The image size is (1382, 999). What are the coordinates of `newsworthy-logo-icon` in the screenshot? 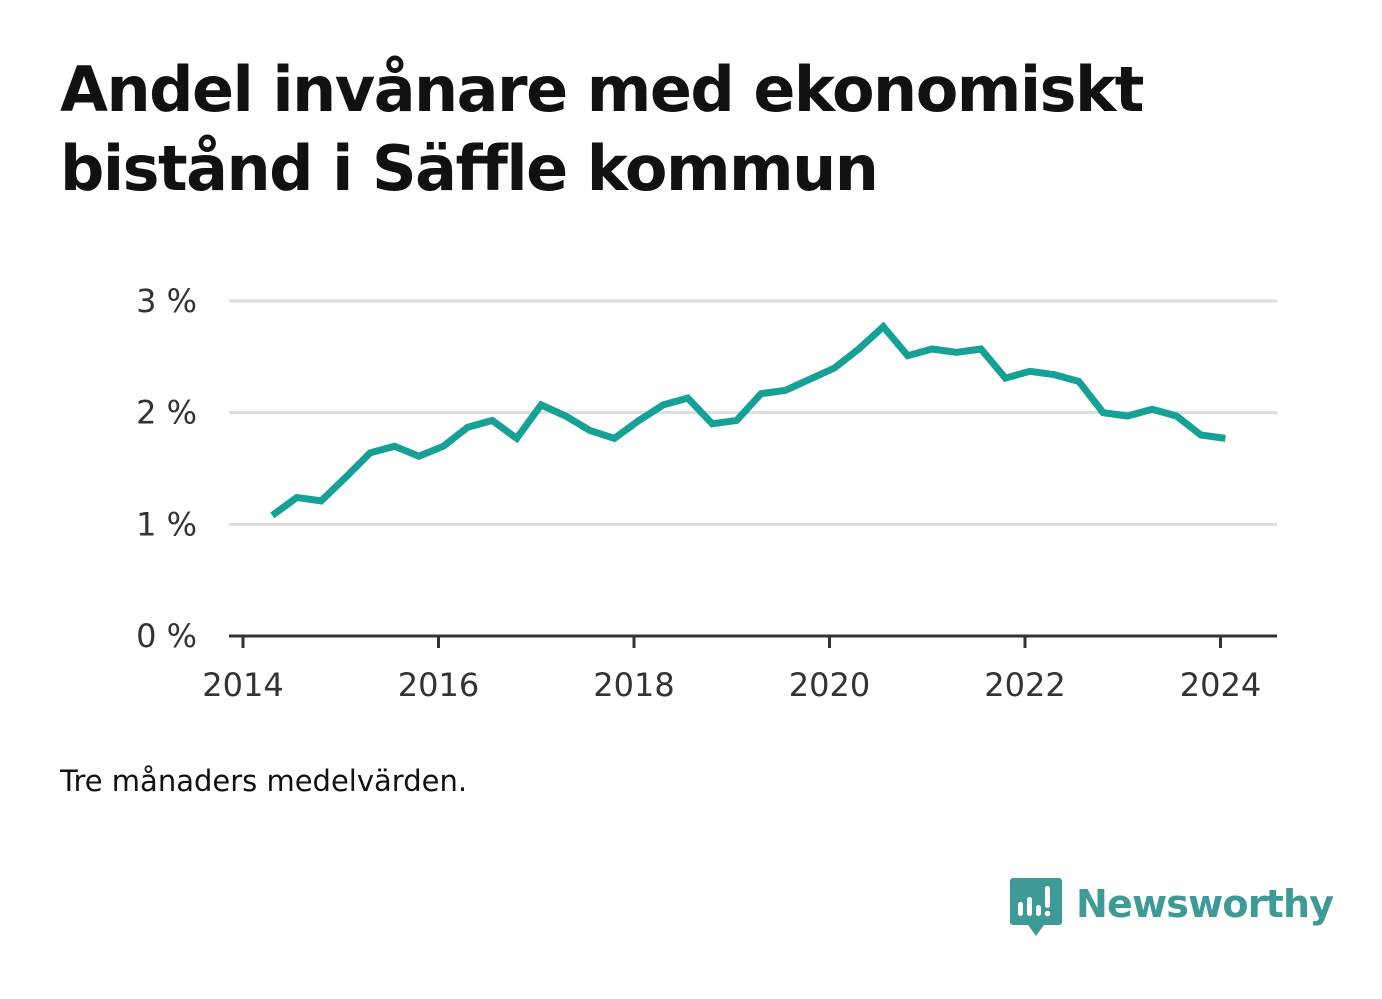 It's located at (1036, 907).